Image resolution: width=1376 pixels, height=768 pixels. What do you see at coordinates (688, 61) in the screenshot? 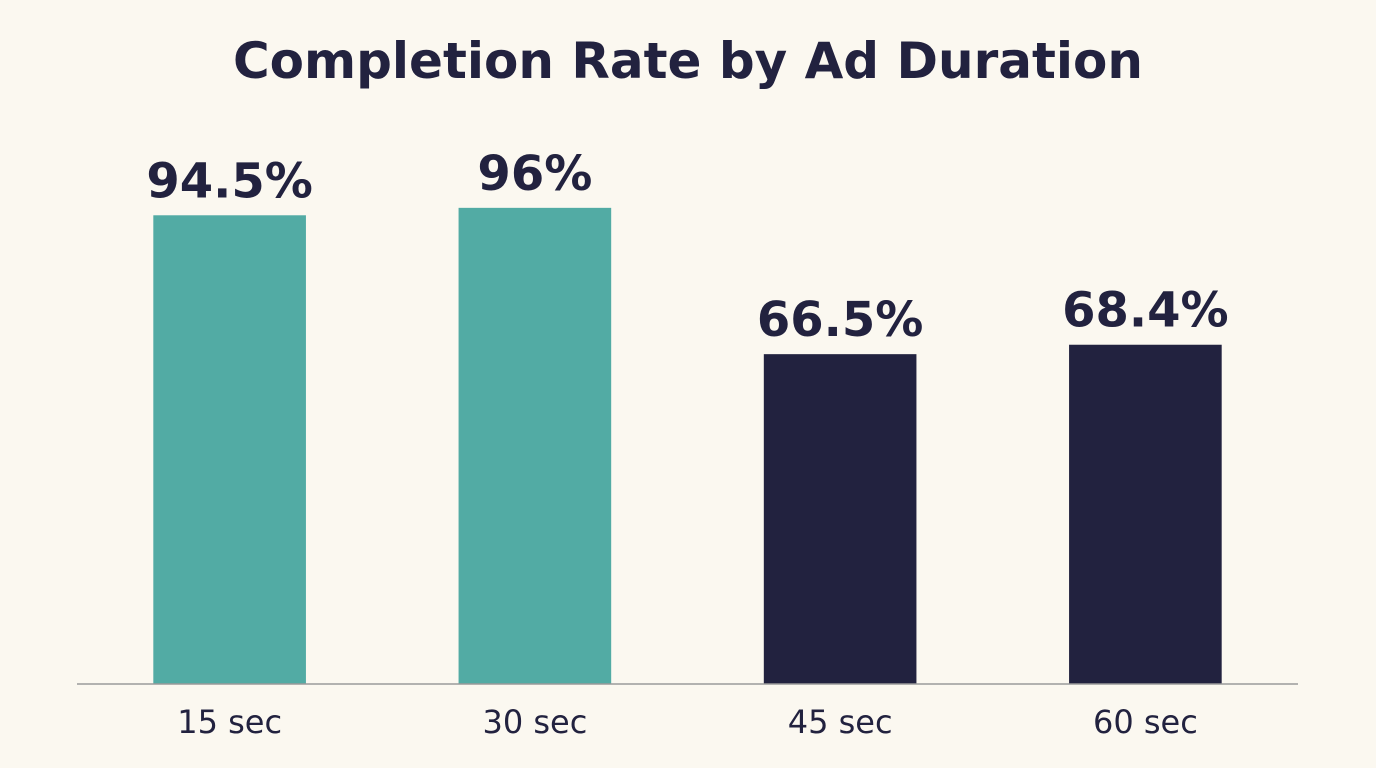
I see `chart-title: Completion Rate by Ad Duration` at bounding box center [688, 61].